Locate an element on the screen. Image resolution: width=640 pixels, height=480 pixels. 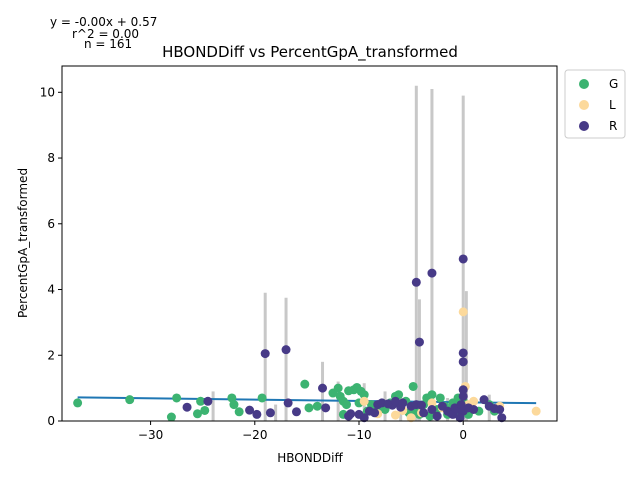
sample-size-annotation: n = 161 is located at coordinates (108, 44).